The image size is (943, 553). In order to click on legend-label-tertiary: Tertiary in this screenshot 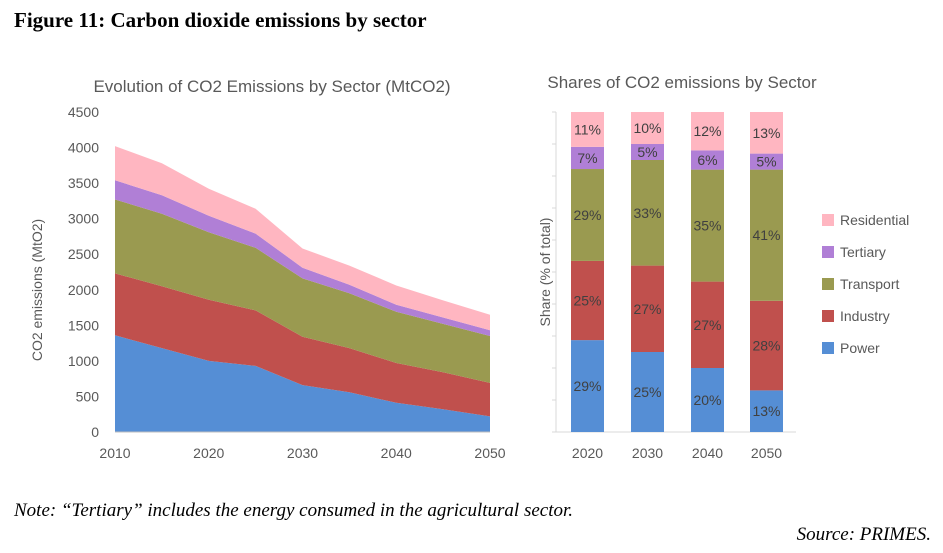, I will do `click(863, 252)`.